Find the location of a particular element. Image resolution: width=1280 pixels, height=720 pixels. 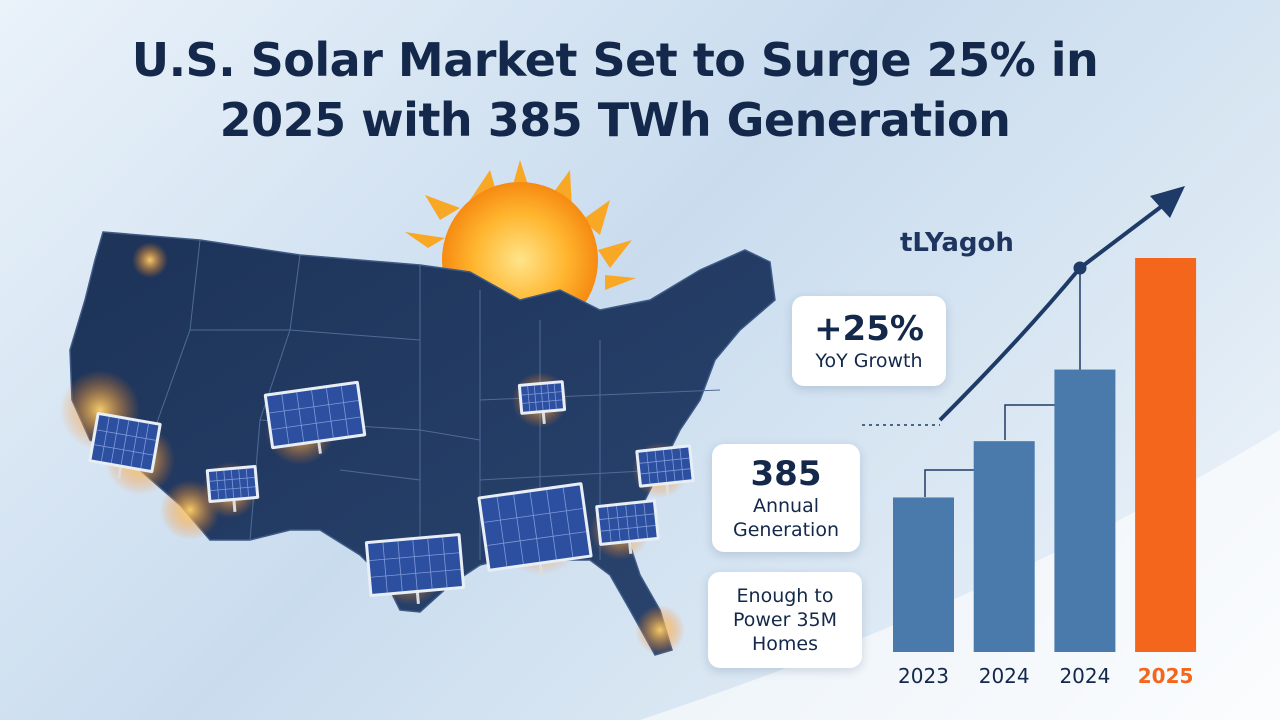

logo: tLYagoh is located at coordinates (957, 243).